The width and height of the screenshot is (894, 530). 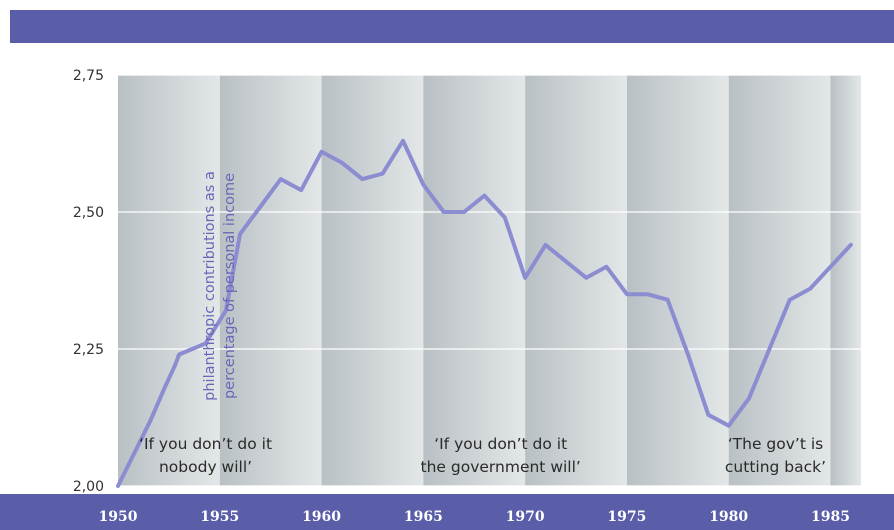 I want to click on x-tick-label: 1985, so click(x=830, y=517).